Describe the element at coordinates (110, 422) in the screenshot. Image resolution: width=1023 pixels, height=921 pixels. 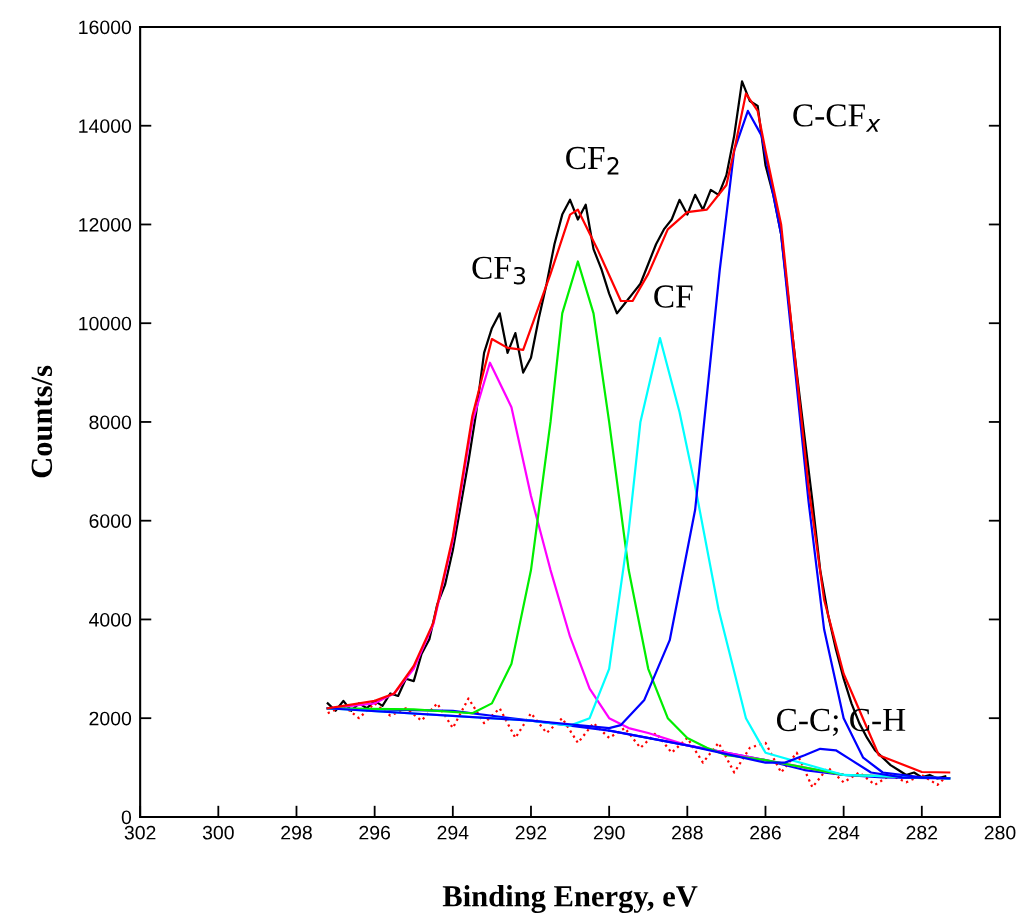
I see `y-tick-label: 8000` at that location.